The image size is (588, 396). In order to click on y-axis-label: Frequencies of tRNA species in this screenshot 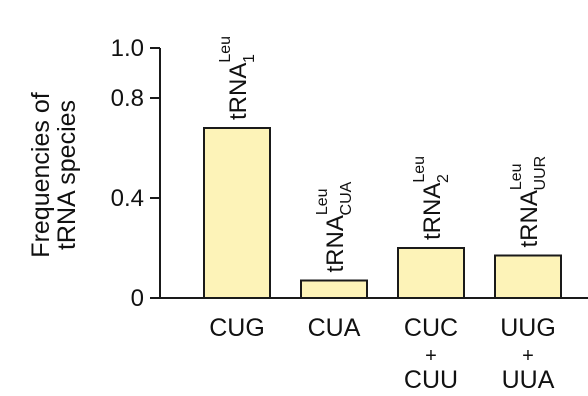, I will do `click(54, 174)`.